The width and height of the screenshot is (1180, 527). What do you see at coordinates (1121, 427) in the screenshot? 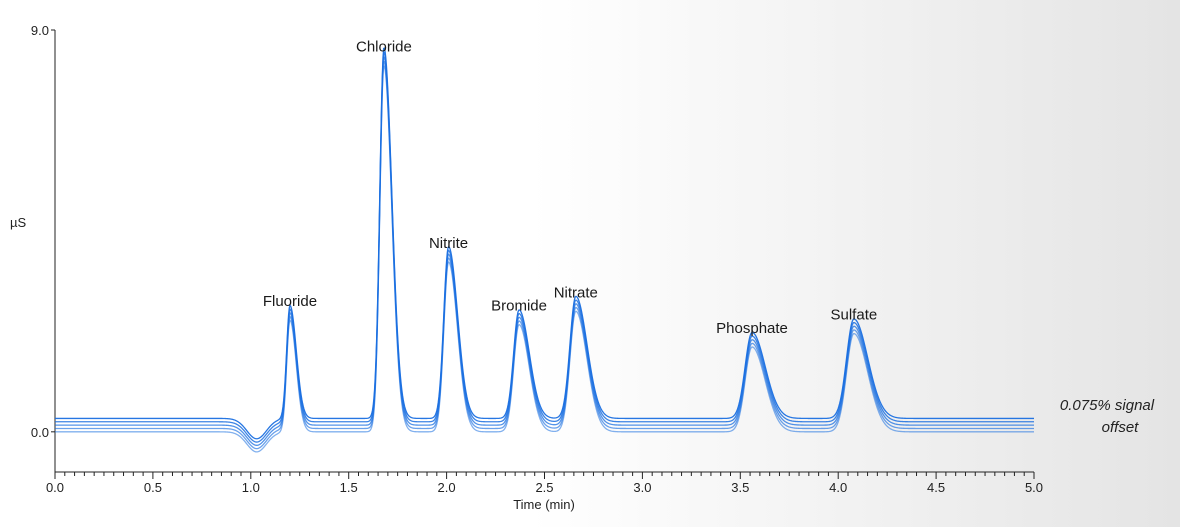
I see `signal-offset-note-line2: offset` at bounding box center [1121, 427].